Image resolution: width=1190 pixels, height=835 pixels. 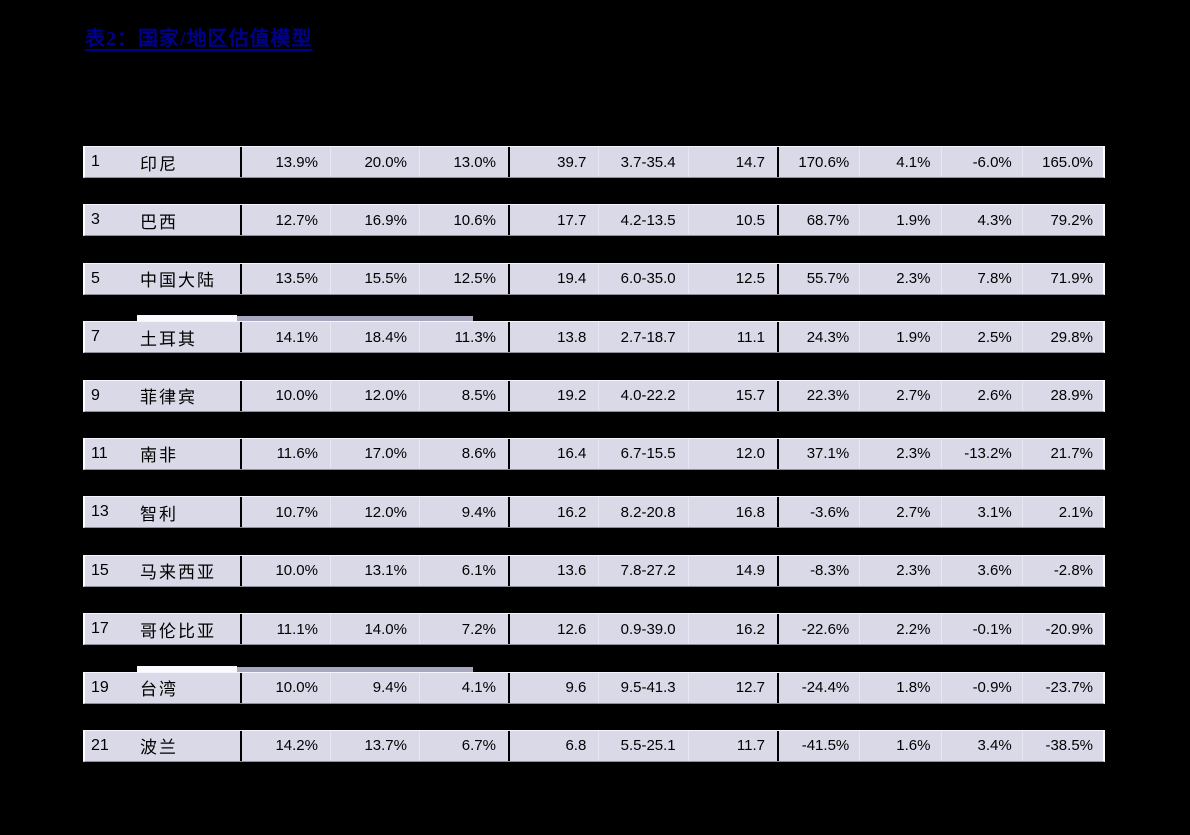 I want to click on country-name: 波兰, so click(x=159, y=748).